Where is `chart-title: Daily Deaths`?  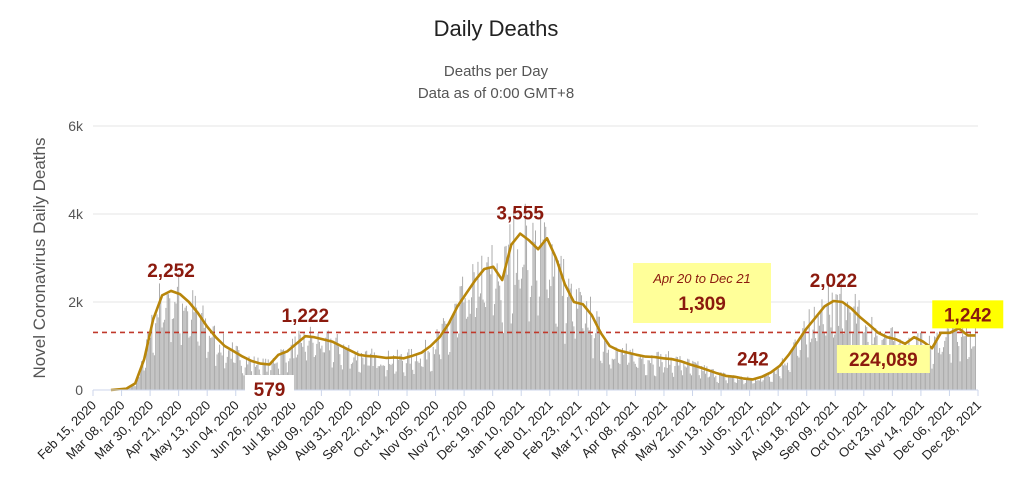
chart-title: Daily Deaths is located at coordinates (496, 28).